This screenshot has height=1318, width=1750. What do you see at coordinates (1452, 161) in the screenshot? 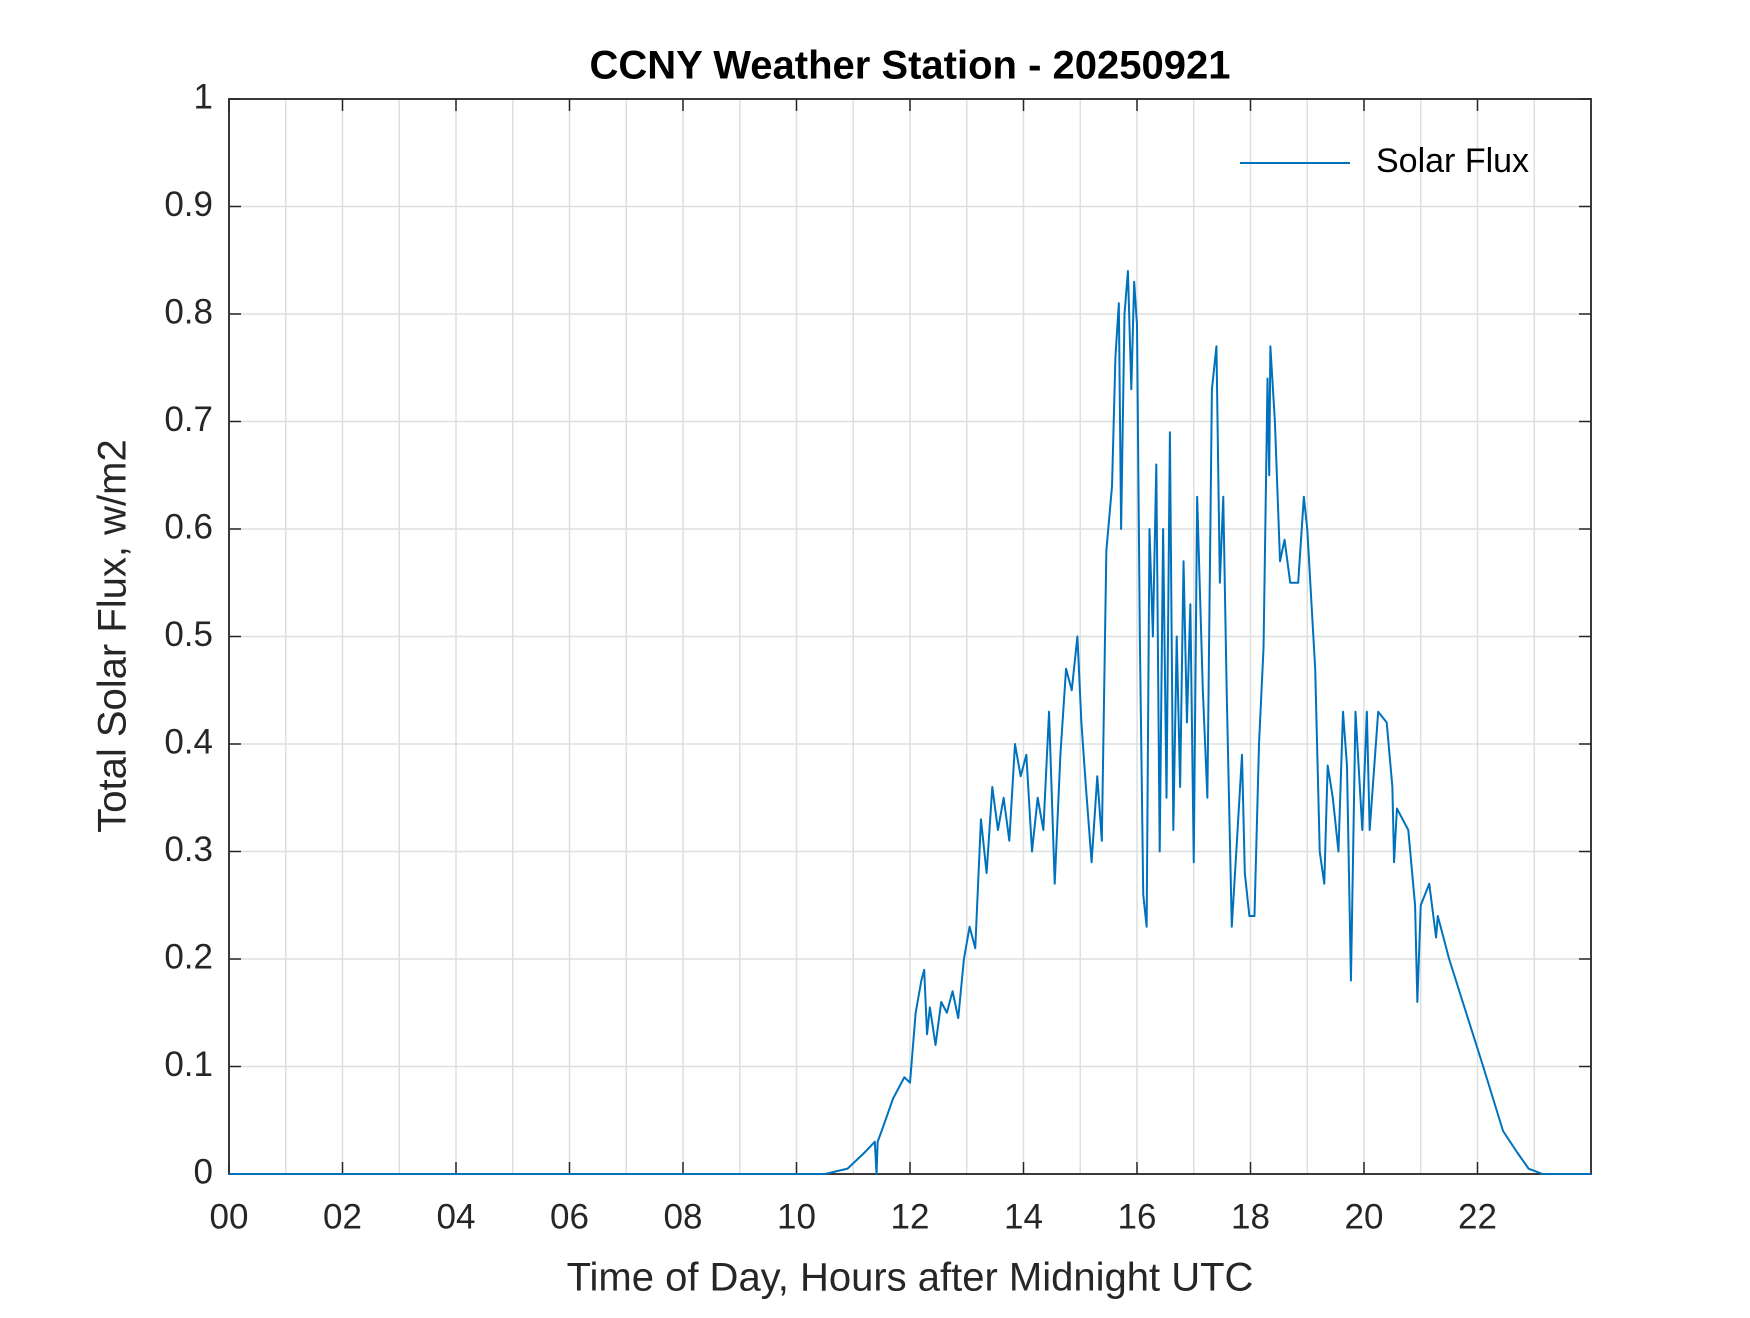
I see `legend-label: Solar Flux` at bounding box center [1452, 161].